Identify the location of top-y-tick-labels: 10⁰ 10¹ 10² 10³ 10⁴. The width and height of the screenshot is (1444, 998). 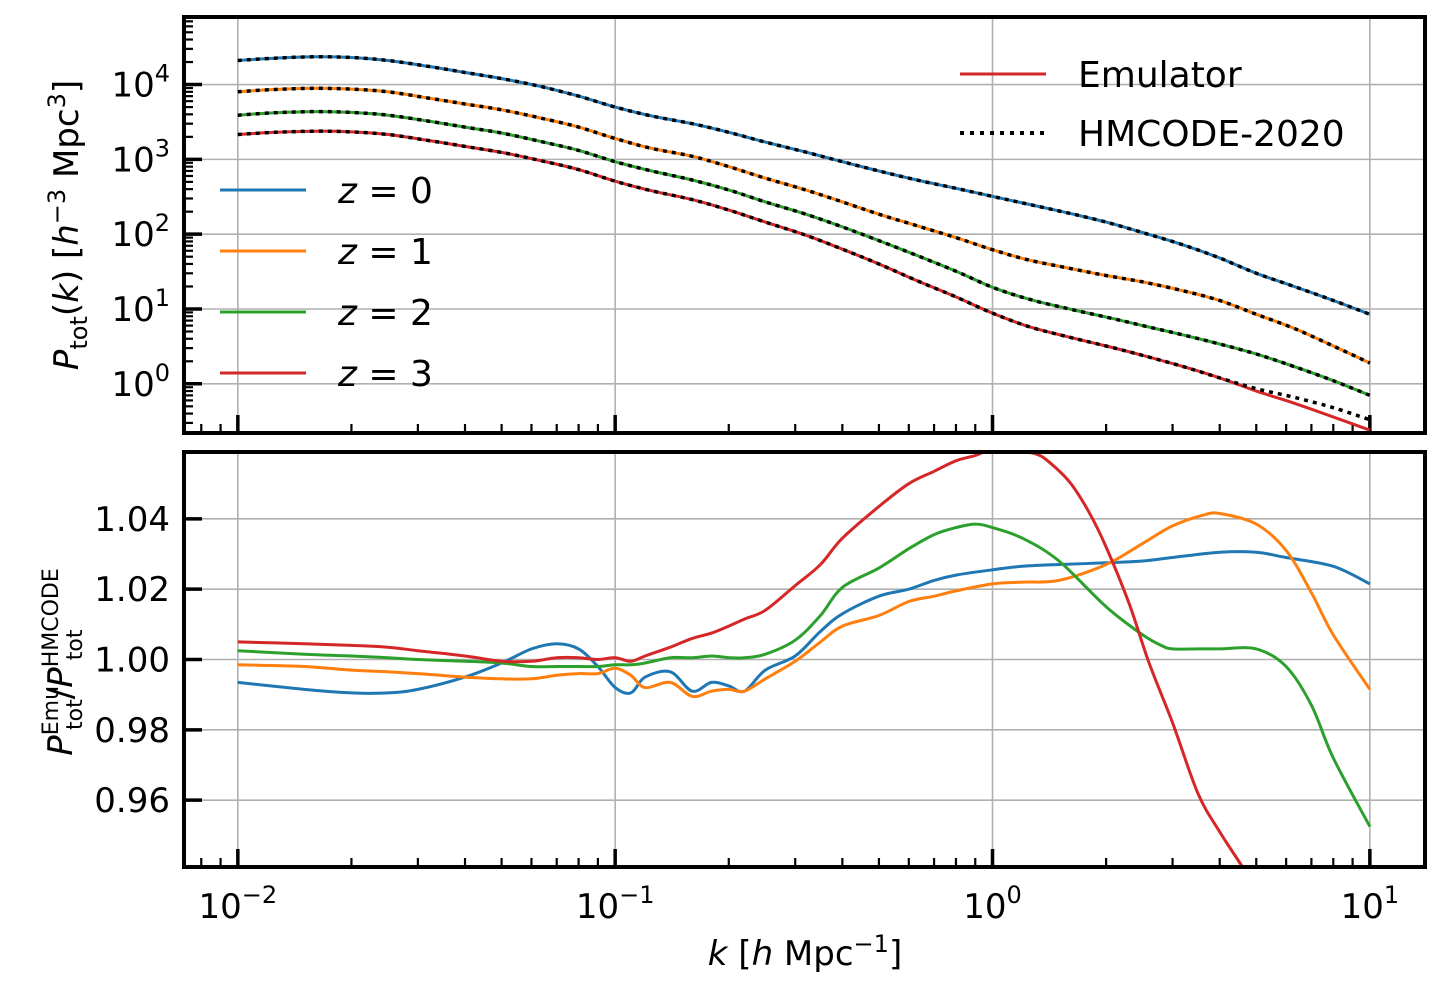
(140, 232).